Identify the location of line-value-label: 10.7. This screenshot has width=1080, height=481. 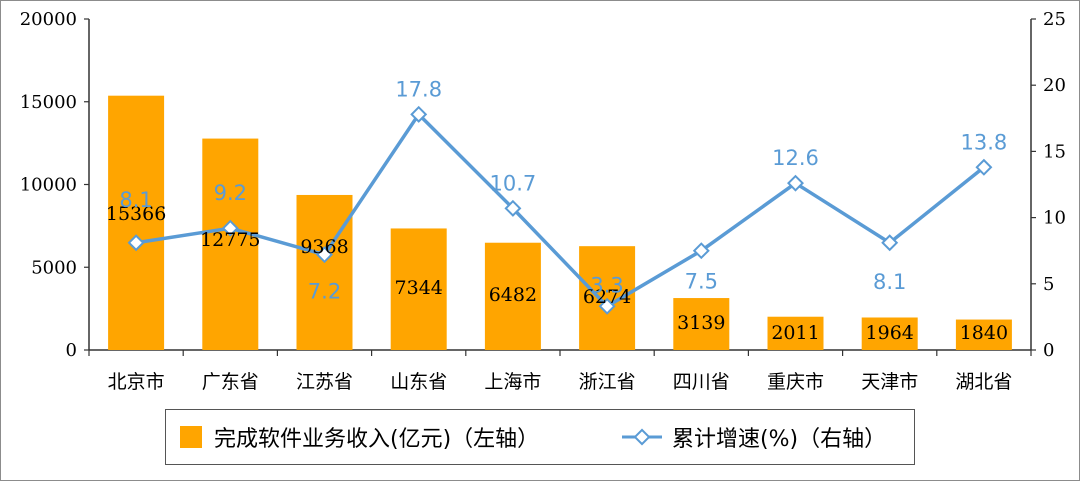
(513, 183).